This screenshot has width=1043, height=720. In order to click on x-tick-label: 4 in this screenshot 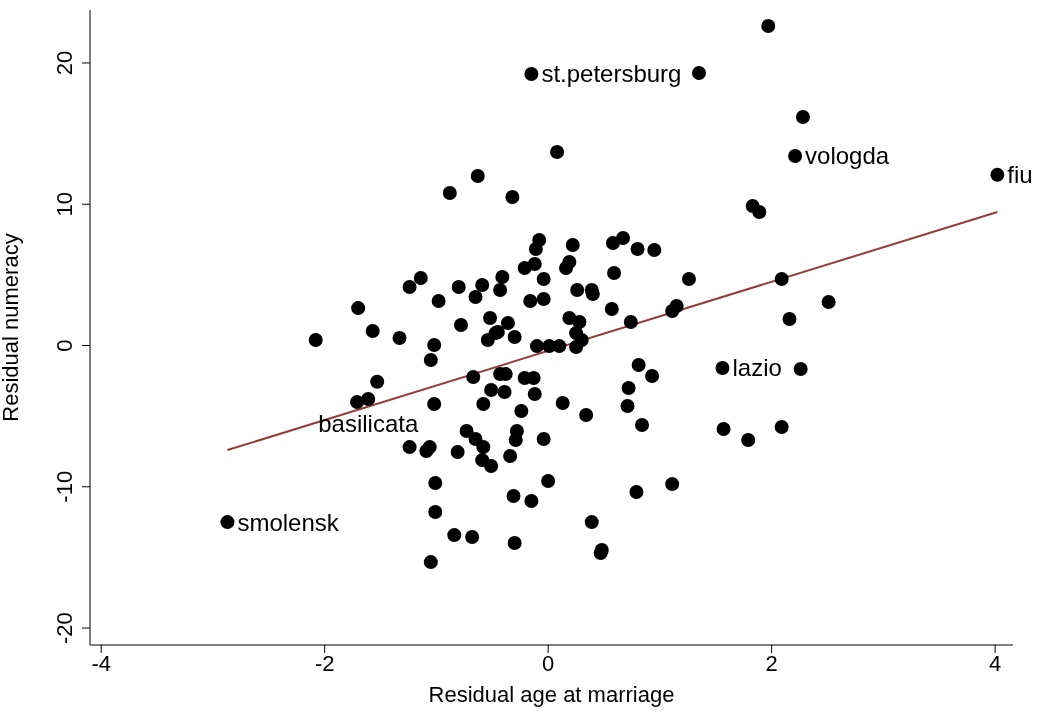, I will do `click(995, 663)`.